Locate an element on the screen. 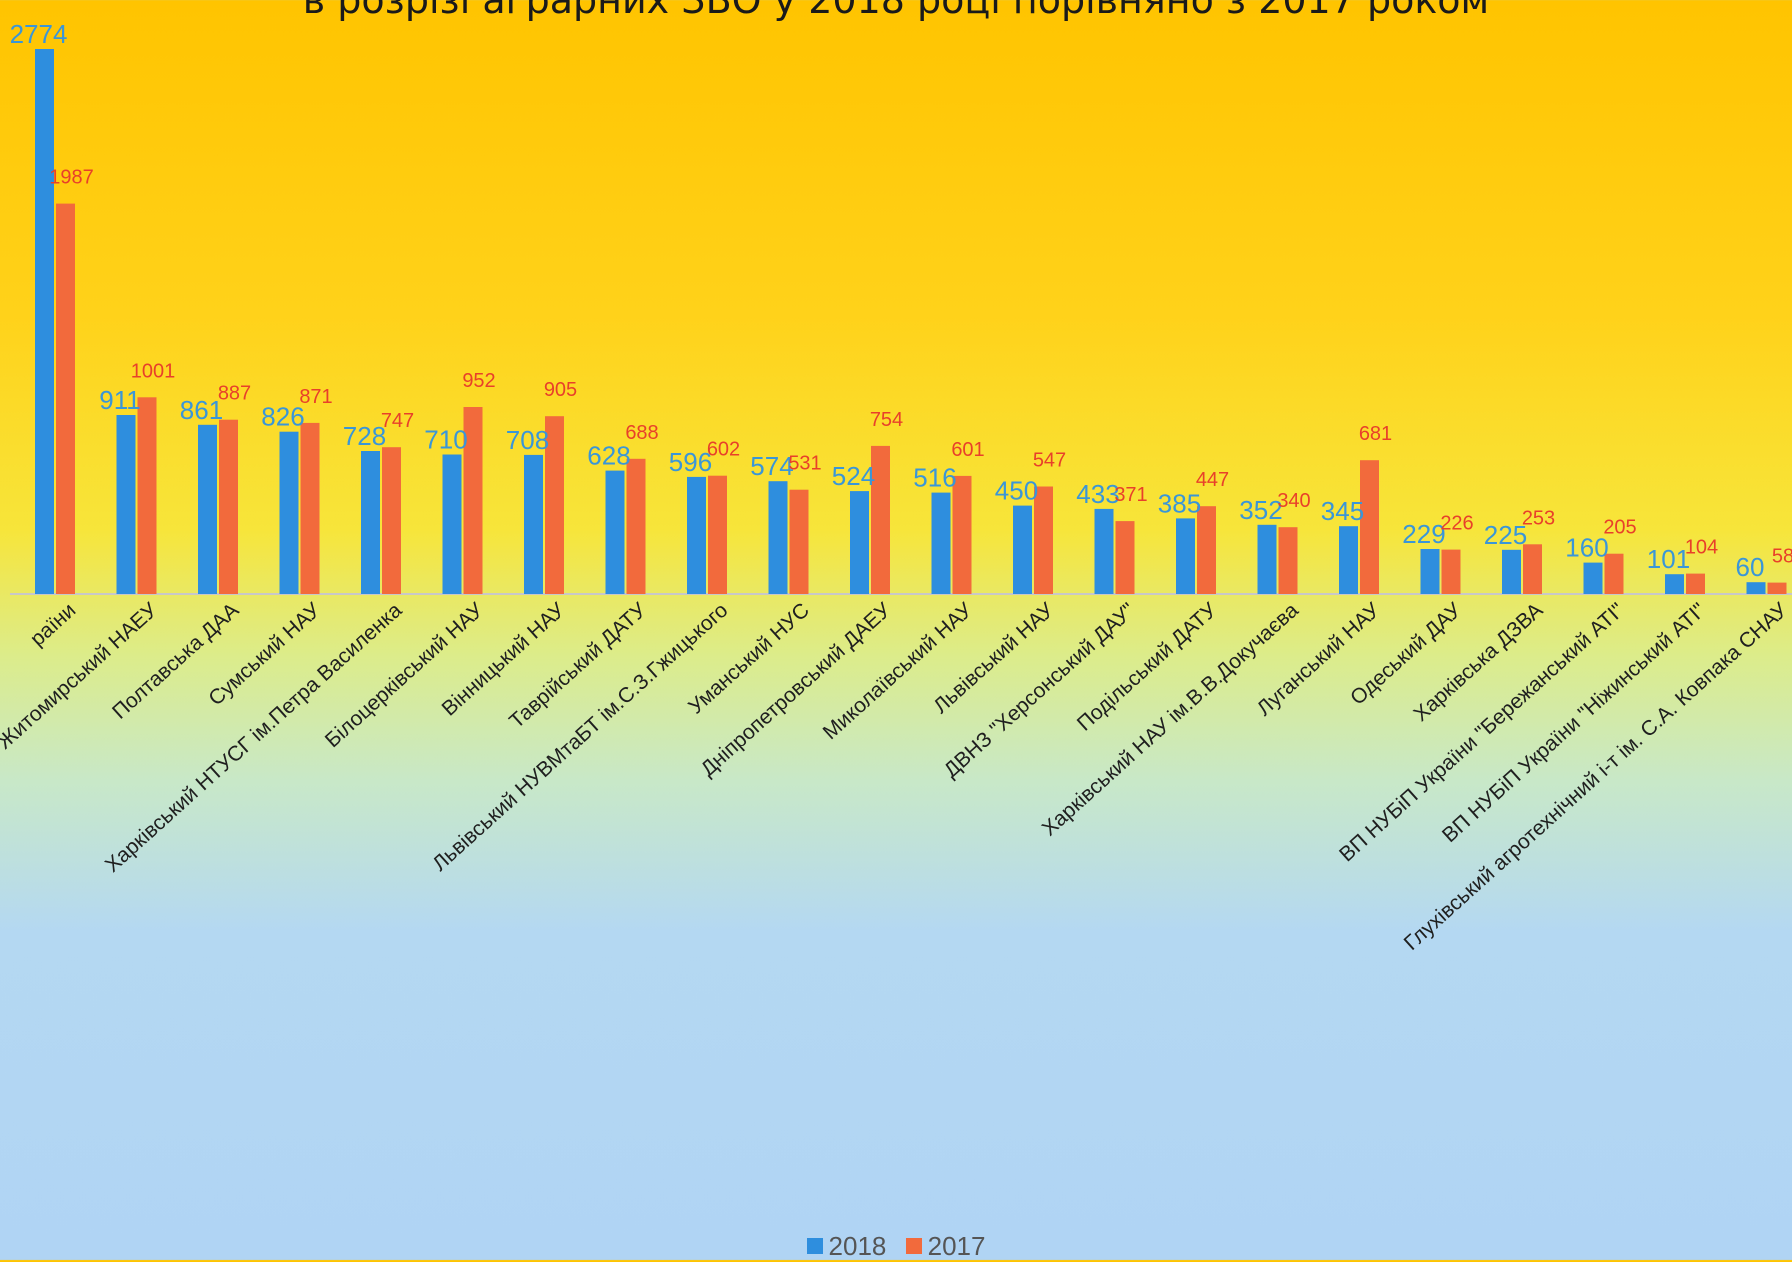 The height and width of the screenshot is (1262, 1792). value-label-2018-9: 574 is located at coordinates (771, 466).